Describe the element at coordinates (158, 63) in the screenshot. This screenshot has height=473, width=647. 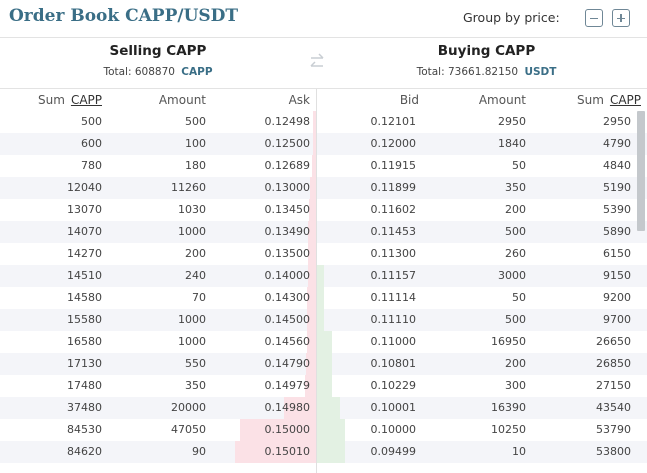
I see `selling-header: Selling CAPP Total: 608870 CAPP` at that location.